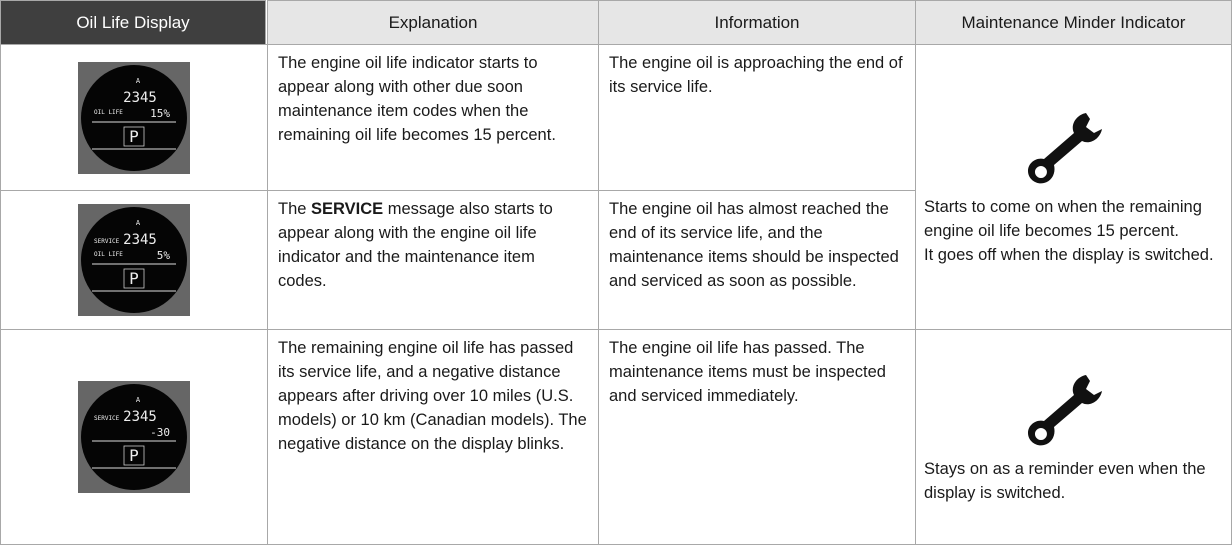 Image resolution: width=1232 pixels, height=545 pixels. I want to click on header-cell: Maintenance Minder Indicator, so click(1073, 22).